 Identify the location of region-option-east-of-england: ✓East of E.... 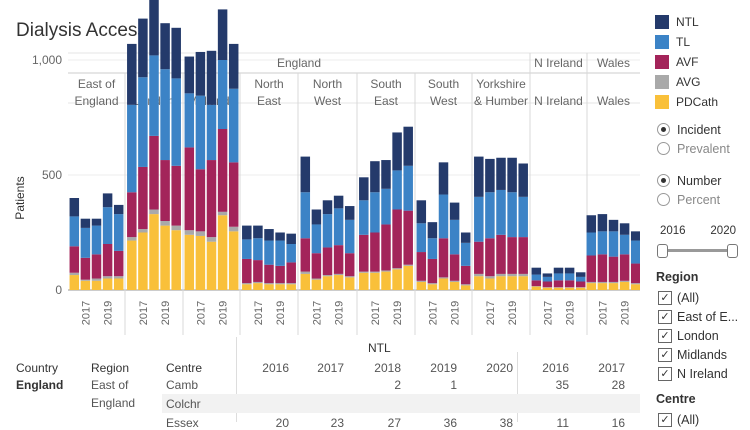
(698, 316).